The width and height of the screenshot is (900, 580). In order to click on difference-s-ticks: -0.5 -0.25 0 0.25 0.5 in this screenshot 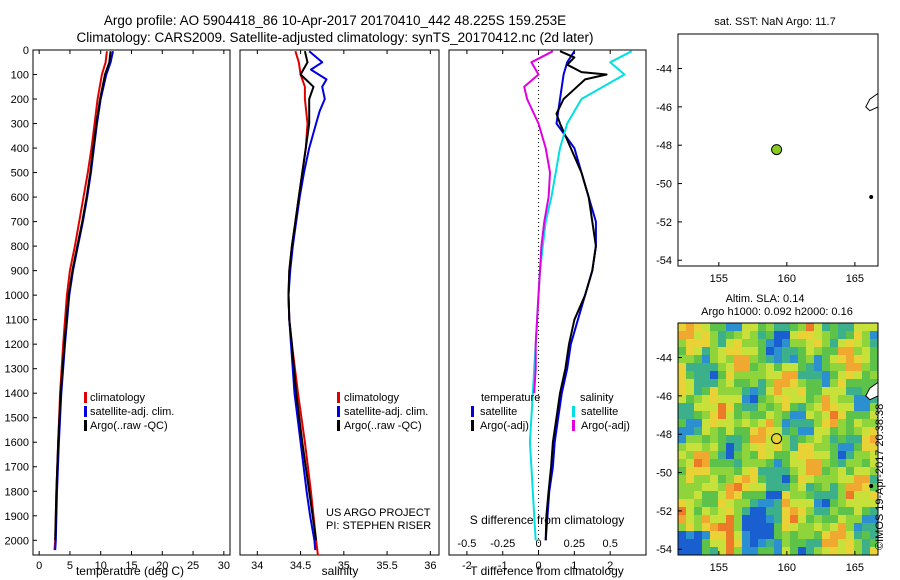, I will do `click(537, 544)`.